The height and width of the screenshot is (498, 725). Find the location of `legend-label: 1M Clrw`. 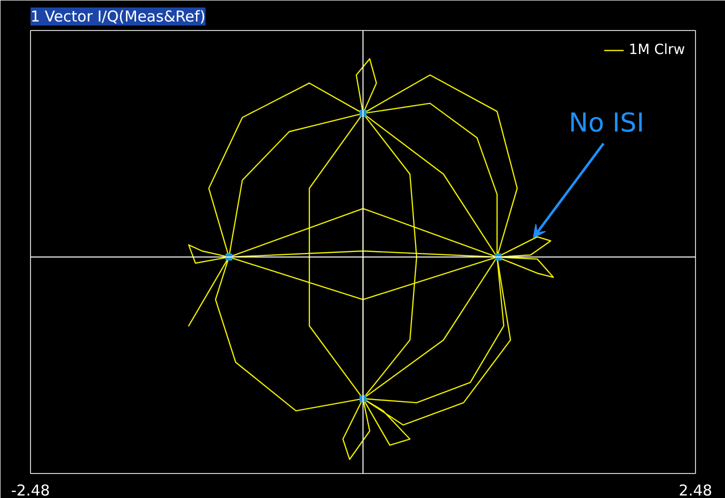

legend-label: 1M Clrw is located at coordinates (656, 50).